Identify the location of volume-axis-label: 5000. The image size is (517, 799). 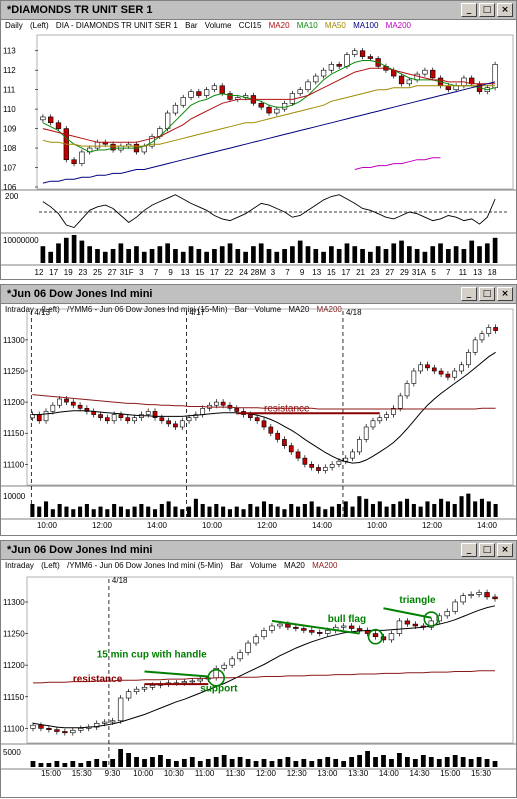
(12, 752).